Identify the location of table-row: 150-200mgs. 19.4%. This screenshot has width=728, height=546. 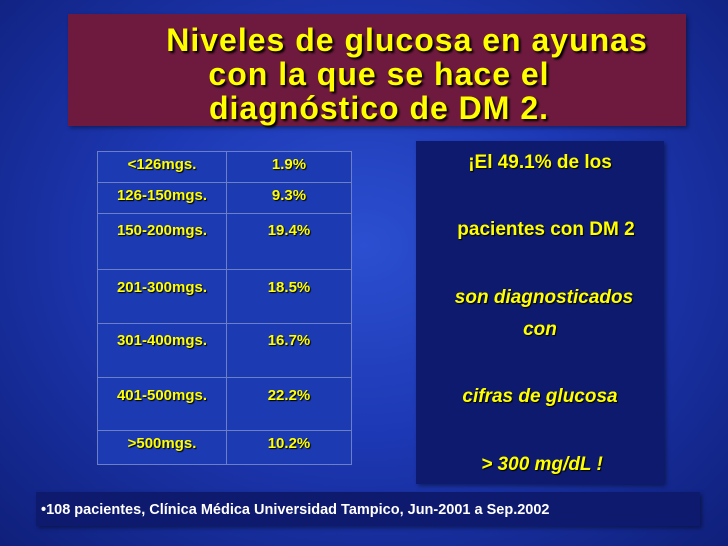
(224, 241).